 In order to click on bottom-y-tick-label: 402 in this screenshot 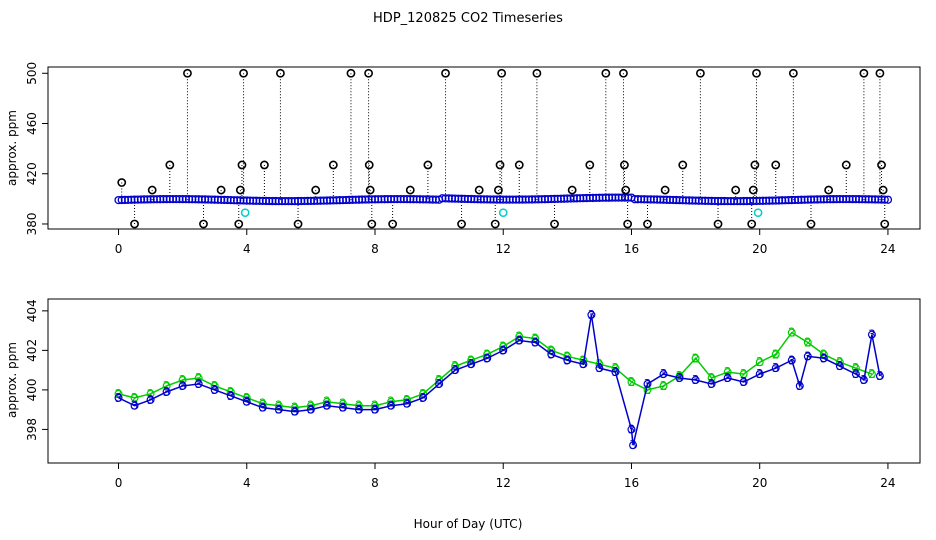, I will do `click(32, 350)`.